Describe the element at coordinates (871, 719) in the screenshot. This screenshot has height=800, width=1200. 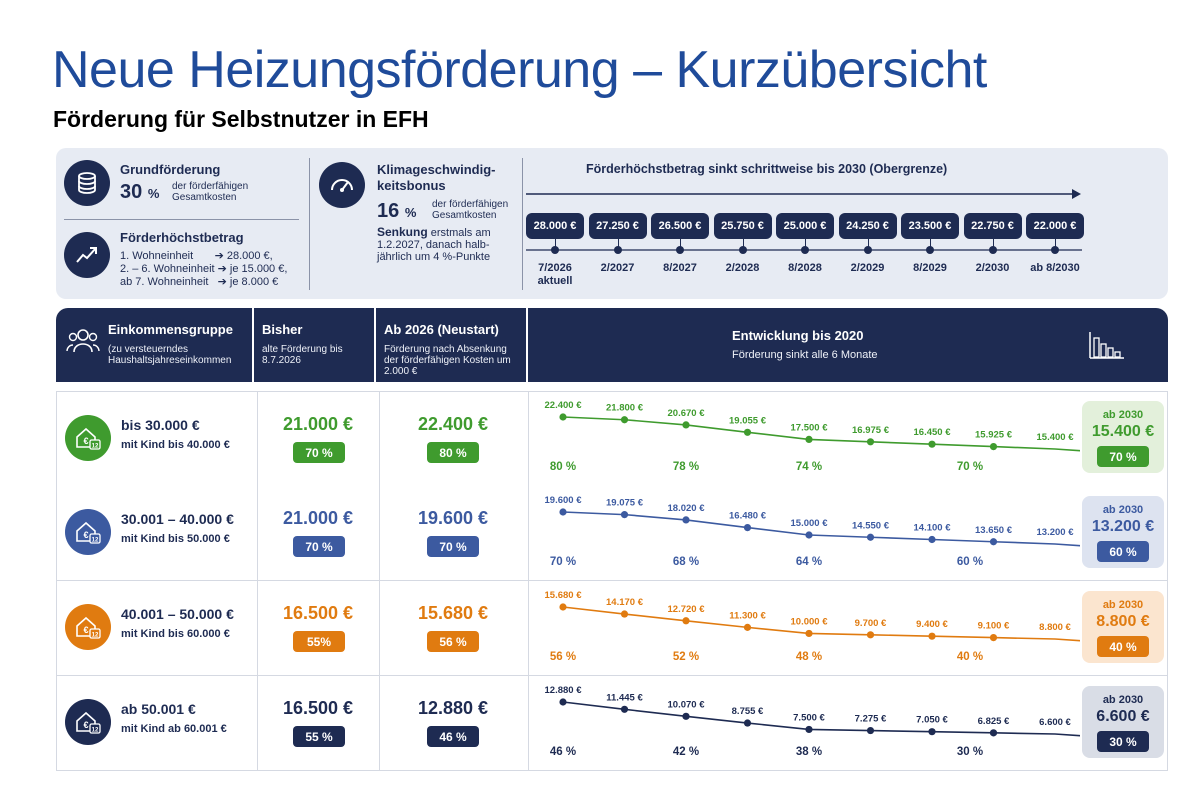
I see `trend-point-label: 7.275 €` at that location.